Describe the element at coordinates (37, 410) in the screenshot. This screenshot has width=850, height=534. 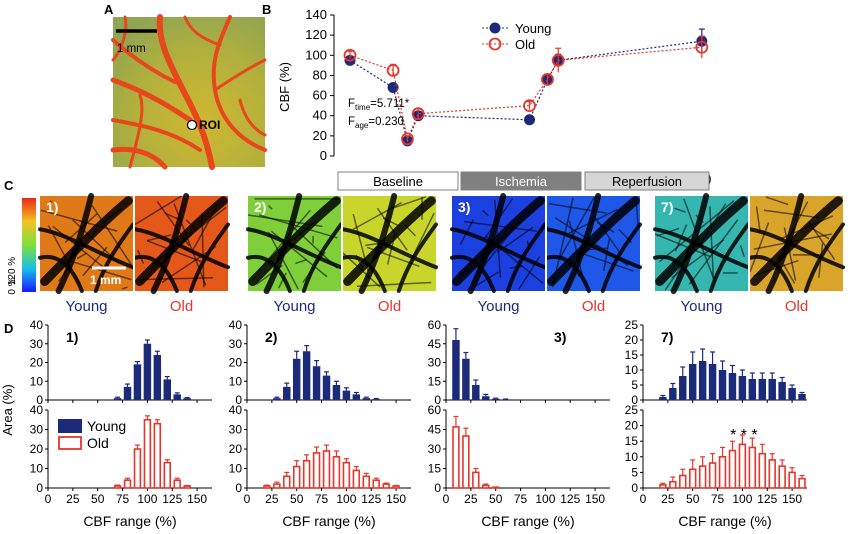
I see `d-y-tick-label: 40` at that location.